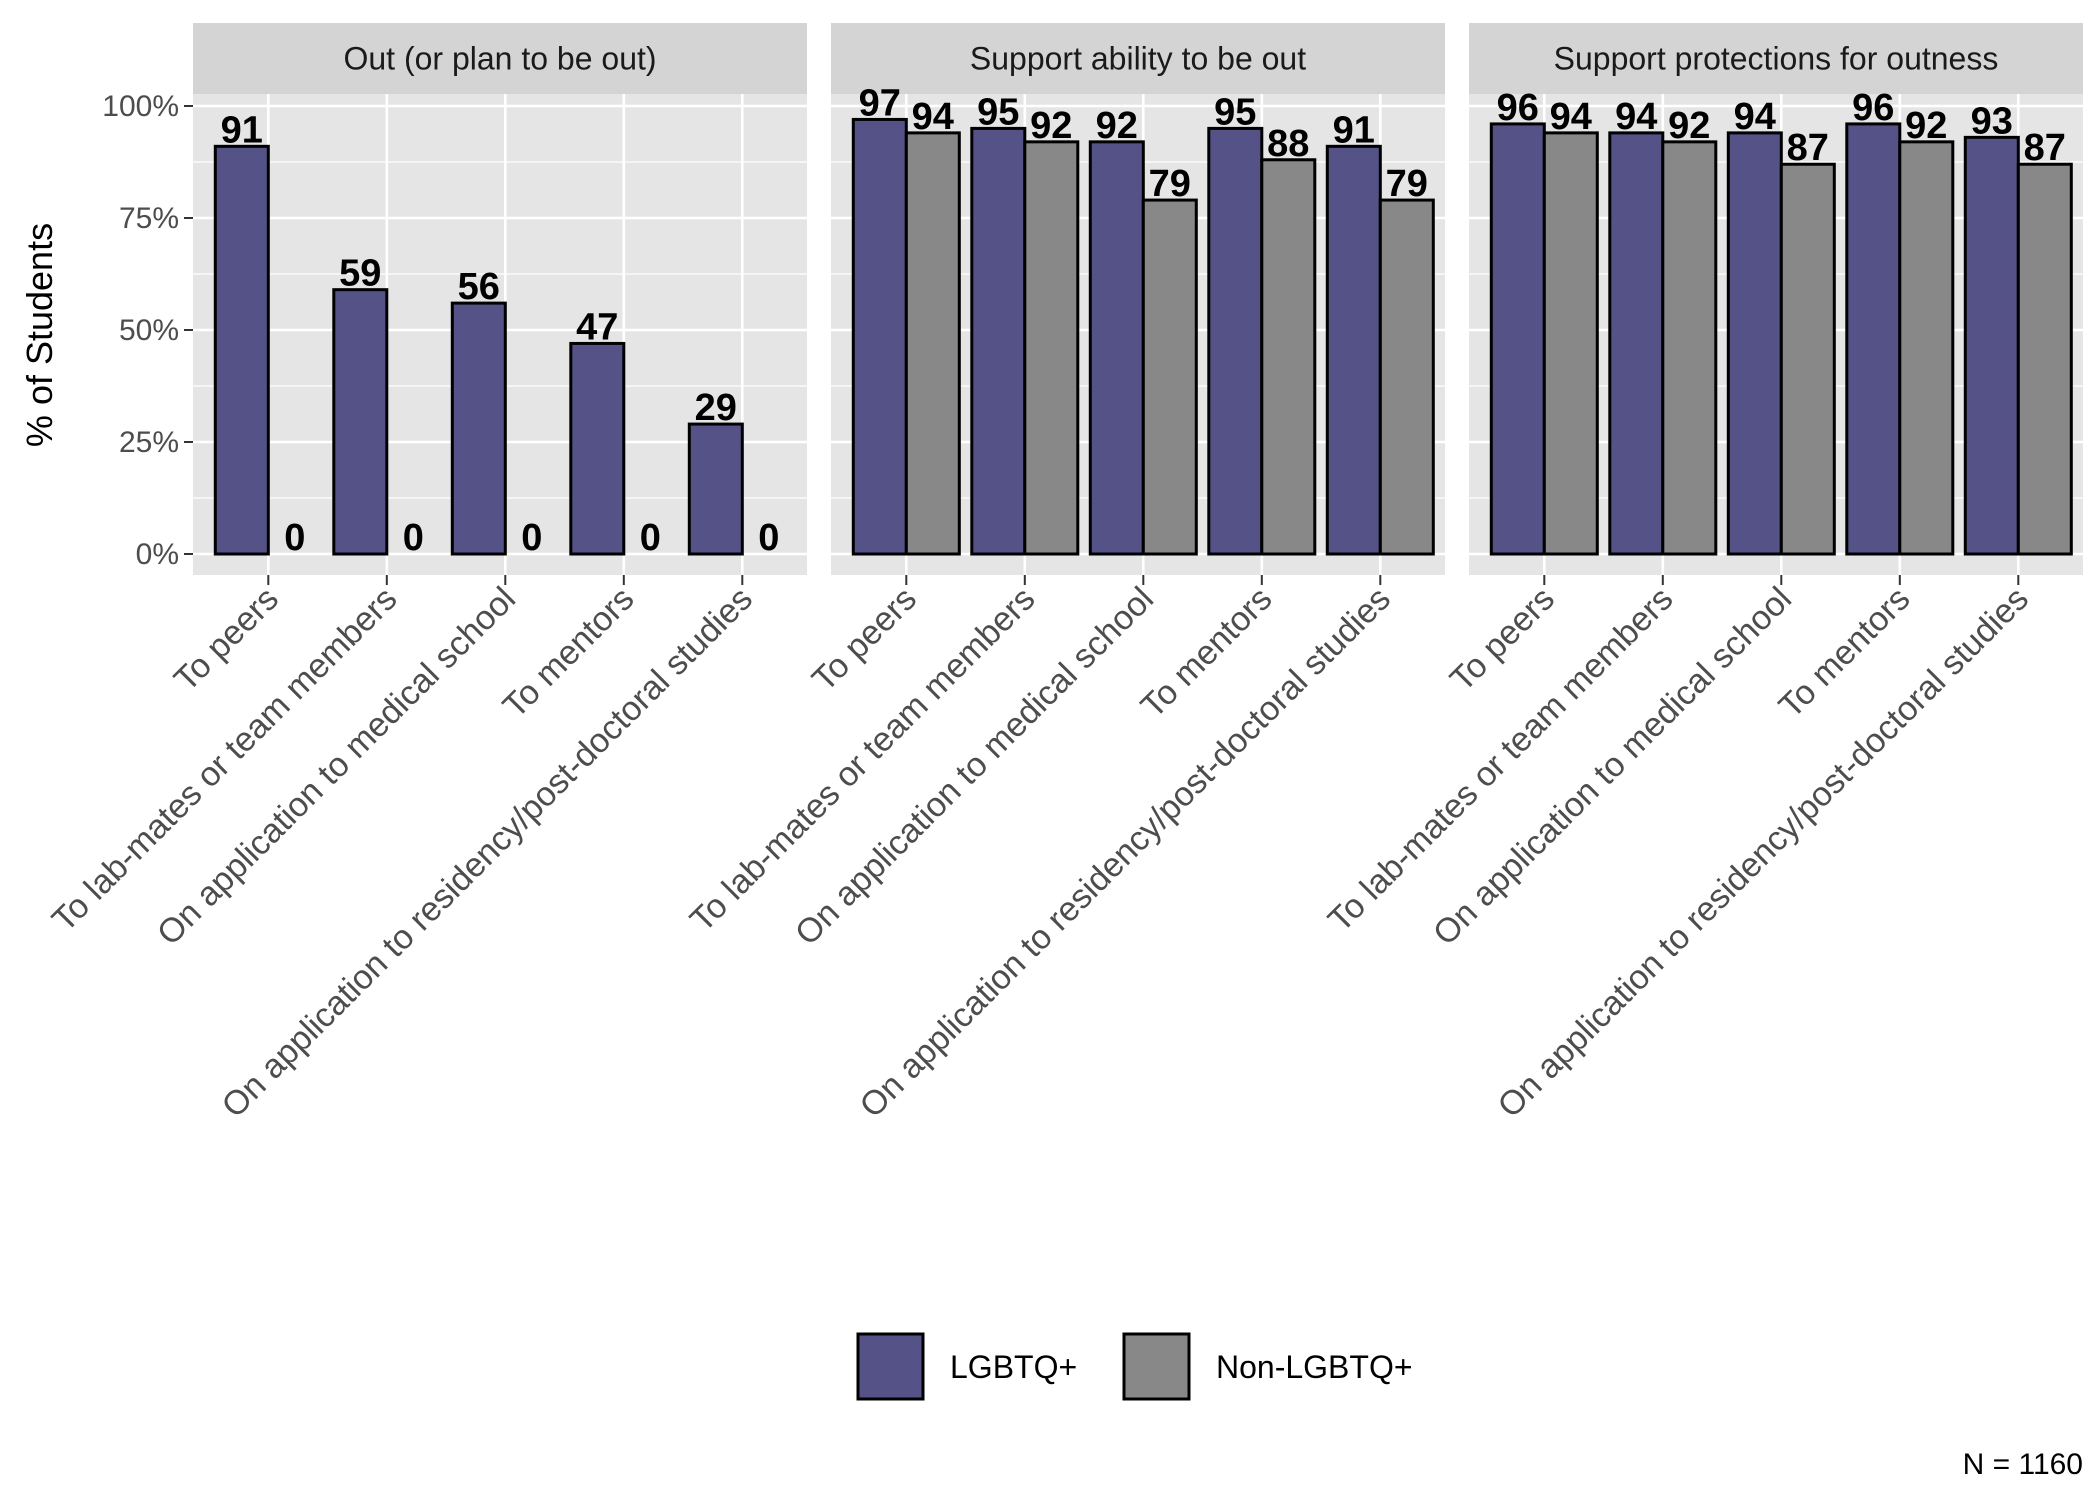  What do you see at coordinates (479, 287) in the screenshot?
I see `bar-value-label: 56` at bounding box center [479, 287].